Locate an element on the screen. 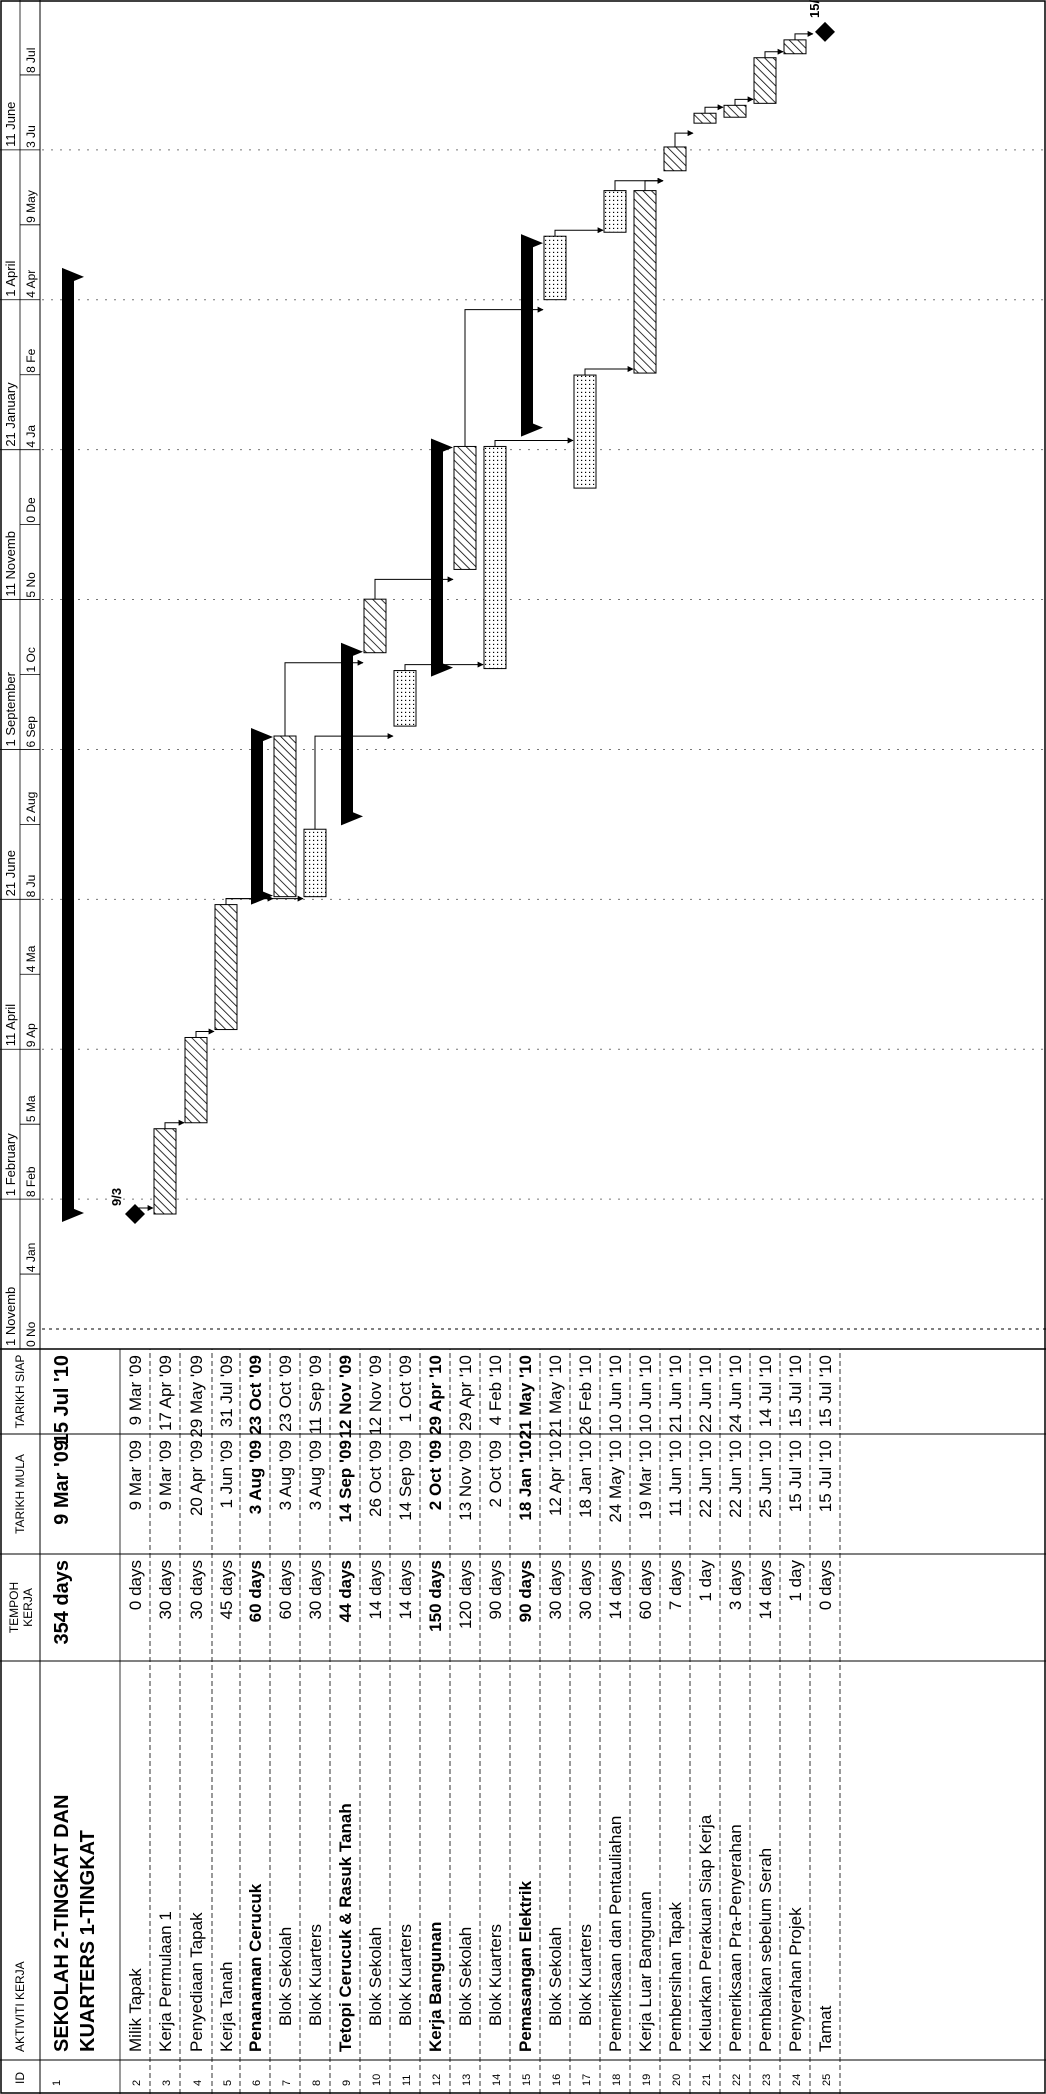  header-finish: TARIKH SIAP is located at coordinates (20, 1392).